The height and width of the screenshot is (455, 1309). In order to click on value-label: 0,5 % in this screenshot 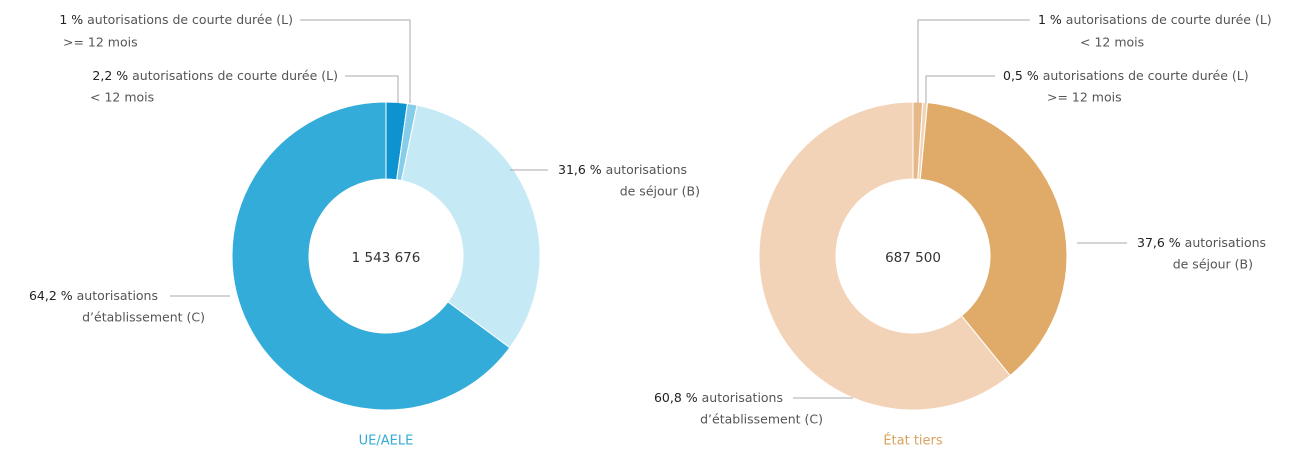, I will do `click(1021, 75)`.